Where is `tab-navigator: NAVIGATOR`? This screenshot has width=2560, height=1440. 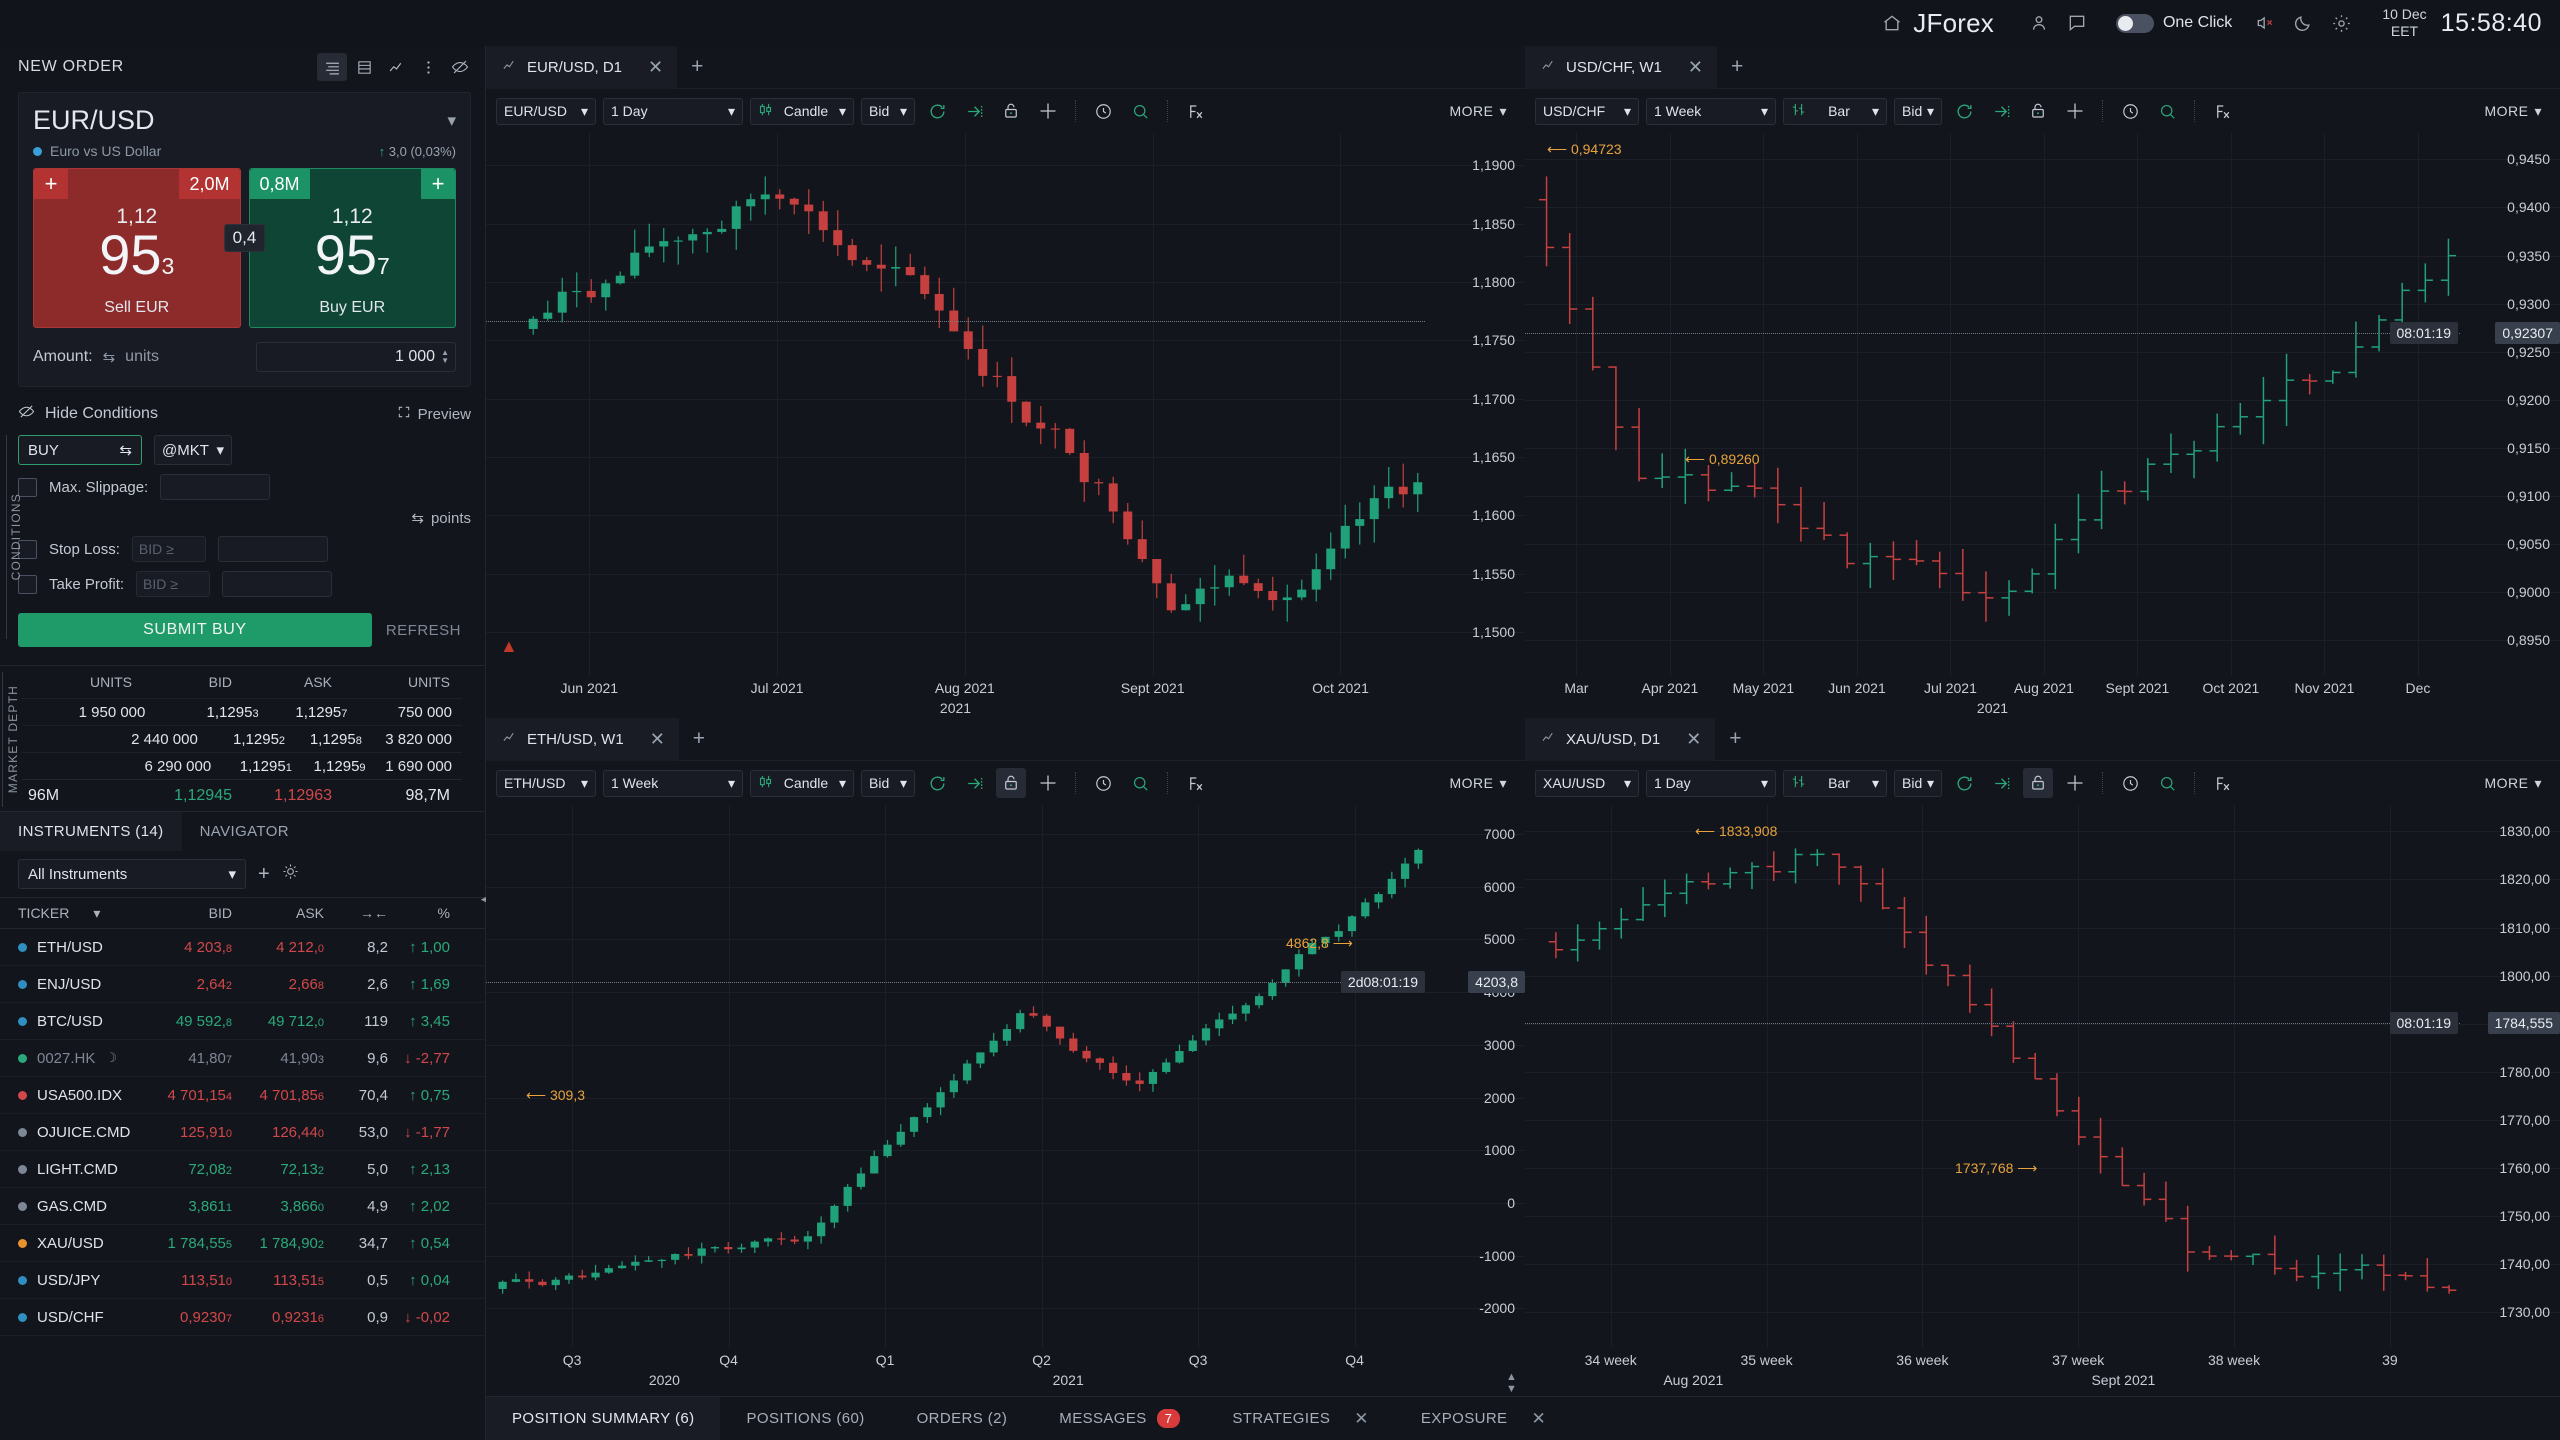 tab-navigator: NAVIGATOR is located at coordinates (244, 831).